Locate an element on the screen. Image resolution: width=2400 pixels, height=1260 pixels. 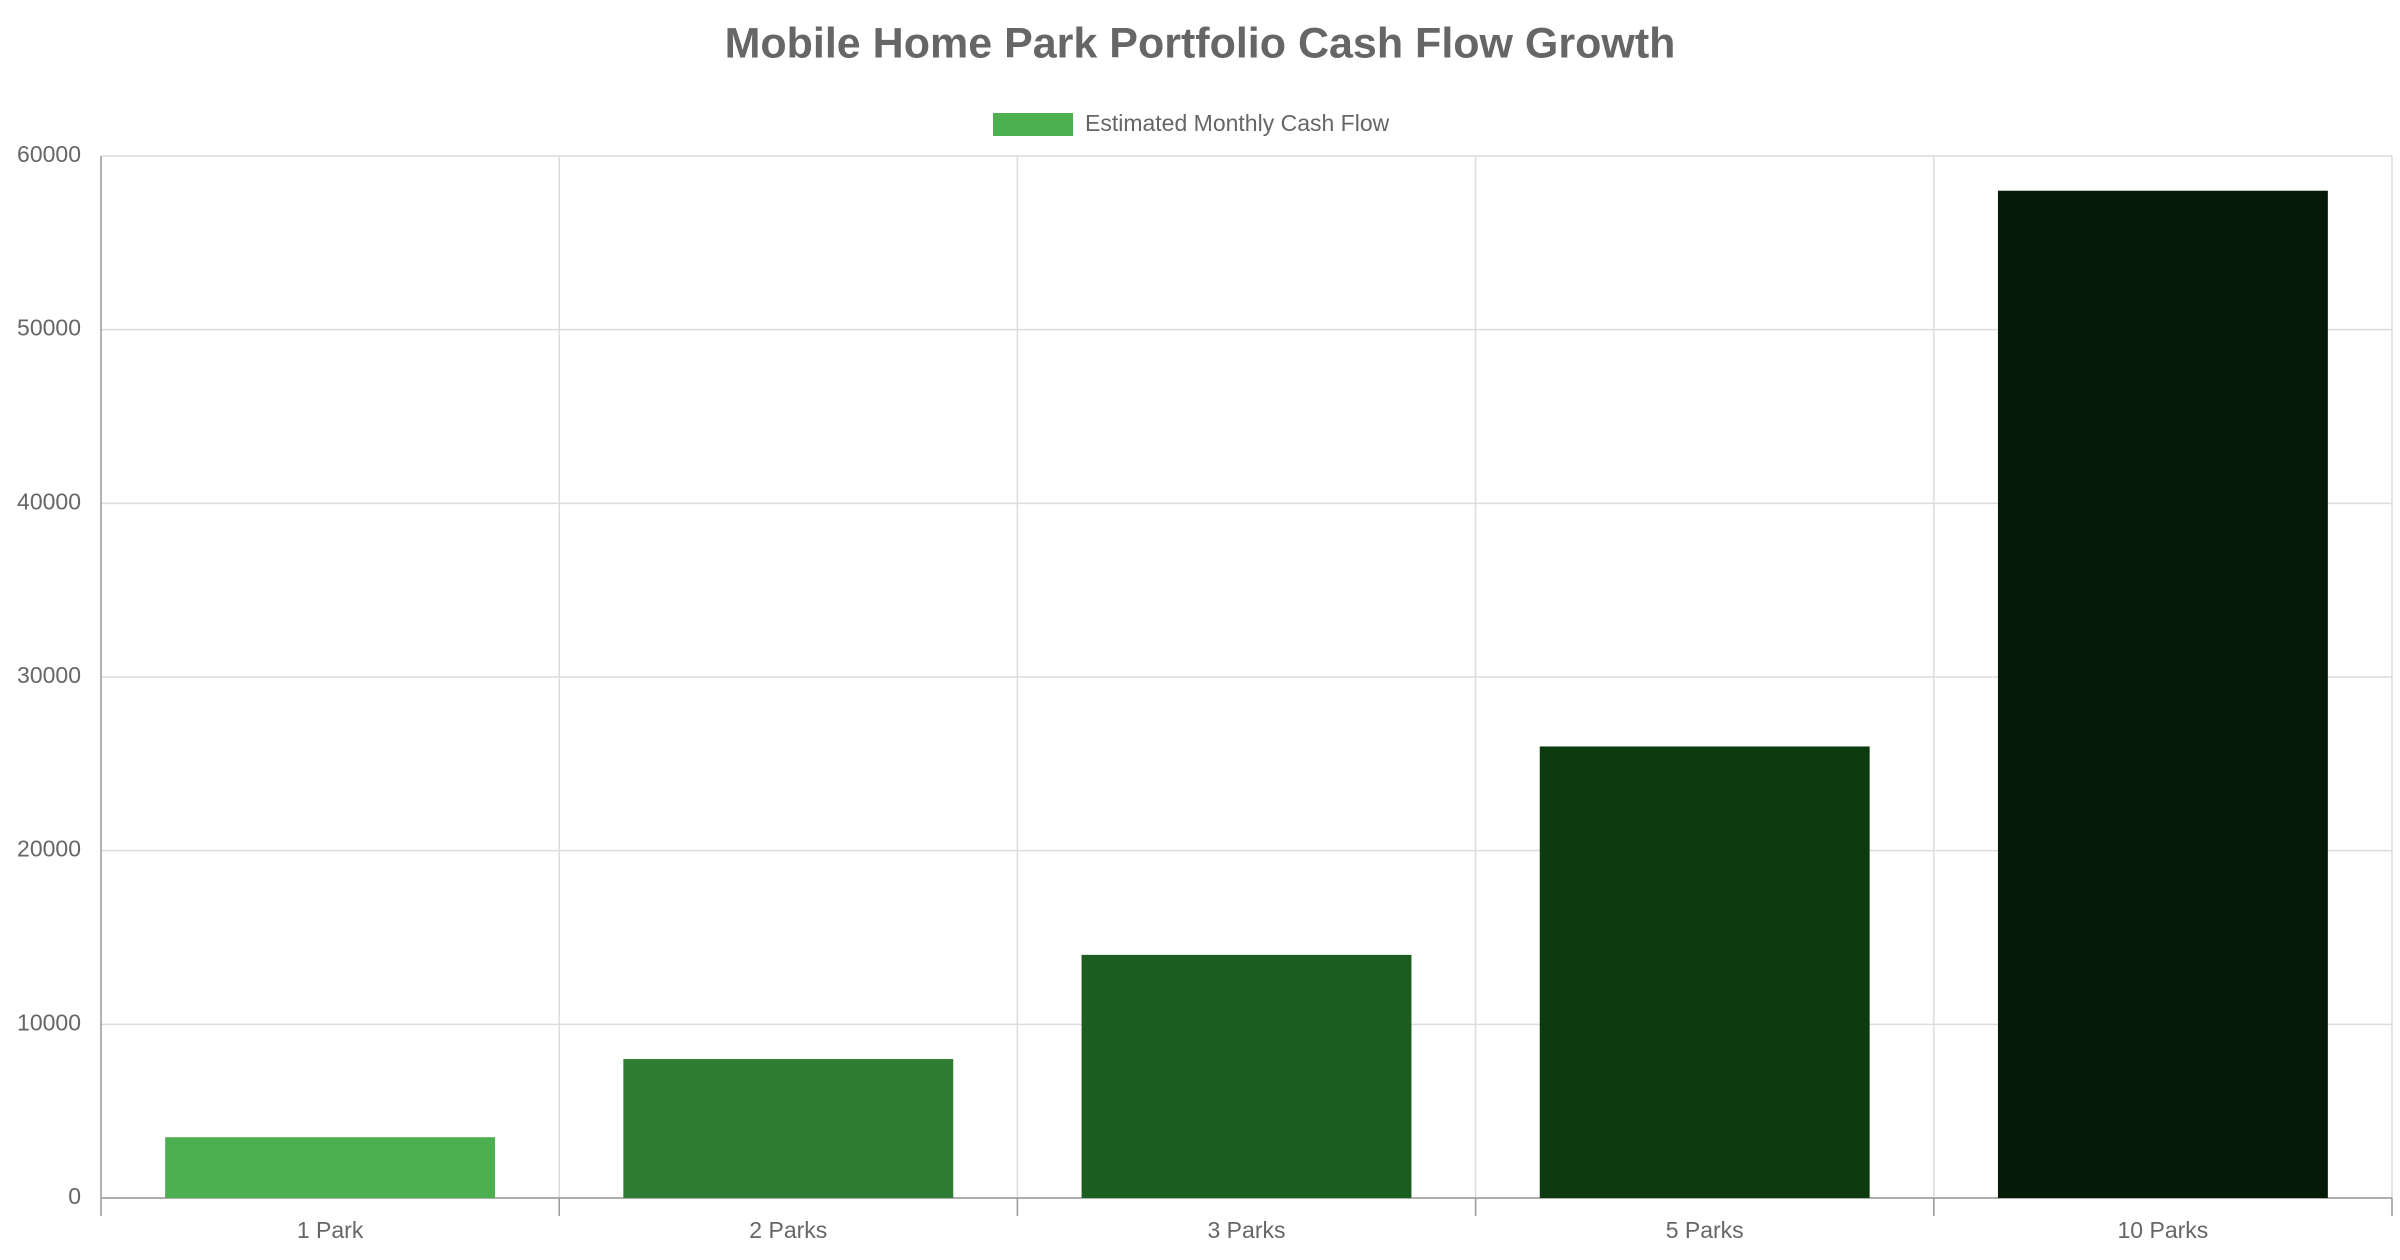
x-tick-label: 1 Park is located at coordinates (330, 1230).